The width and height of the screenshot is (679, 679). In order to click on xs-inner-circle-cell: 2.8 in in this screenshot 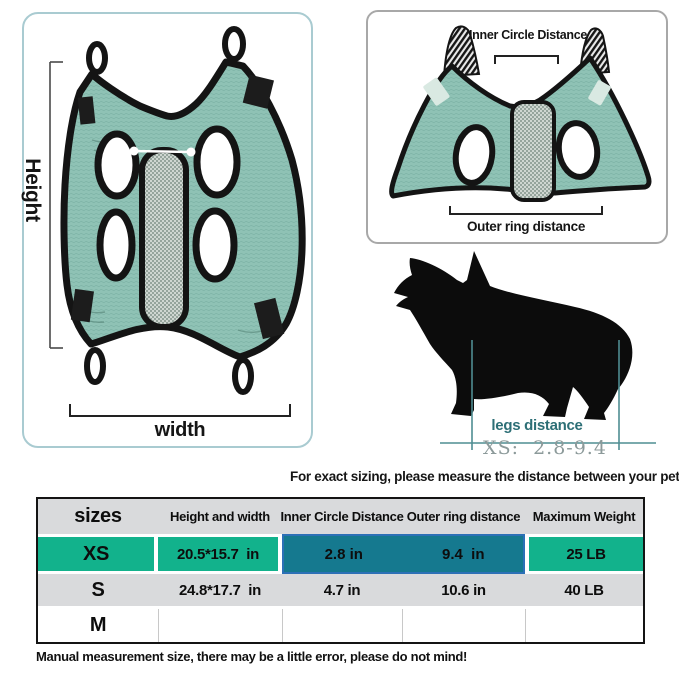, I will do `click(343, 554)`.